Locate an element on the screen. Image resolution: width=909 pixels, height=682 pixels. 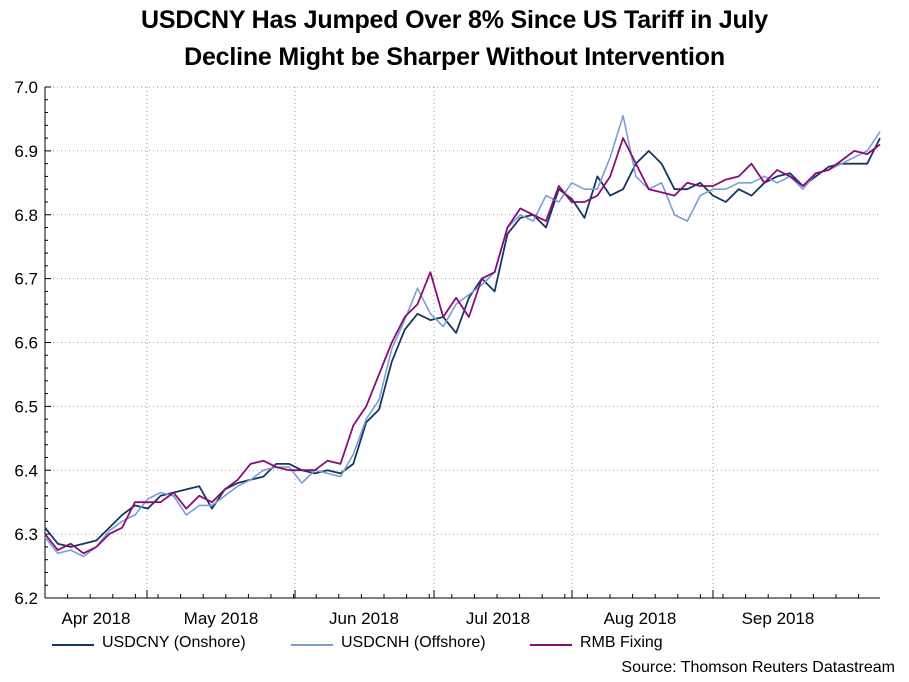
x-tick-label: Aug 2018 is located at coordinates (640, 618).